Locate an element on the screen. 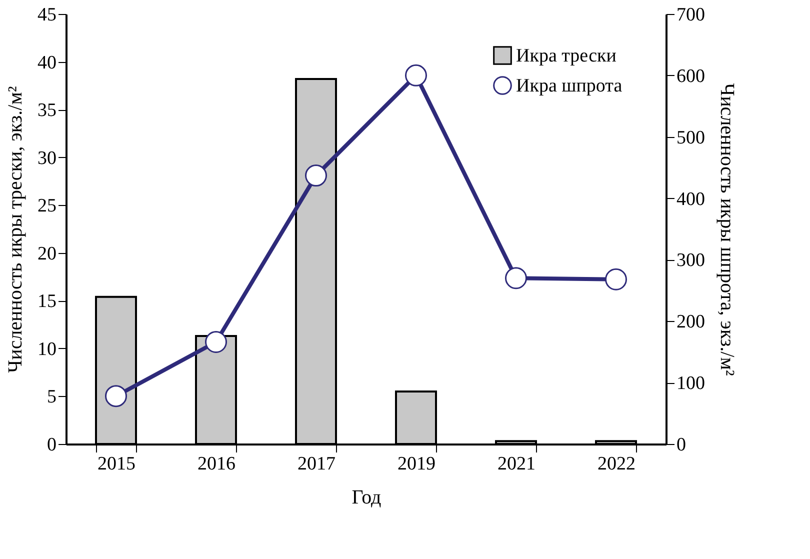 The image size is (810, 559). y2-tick-label: 600 is located at coordinates (690, 76).